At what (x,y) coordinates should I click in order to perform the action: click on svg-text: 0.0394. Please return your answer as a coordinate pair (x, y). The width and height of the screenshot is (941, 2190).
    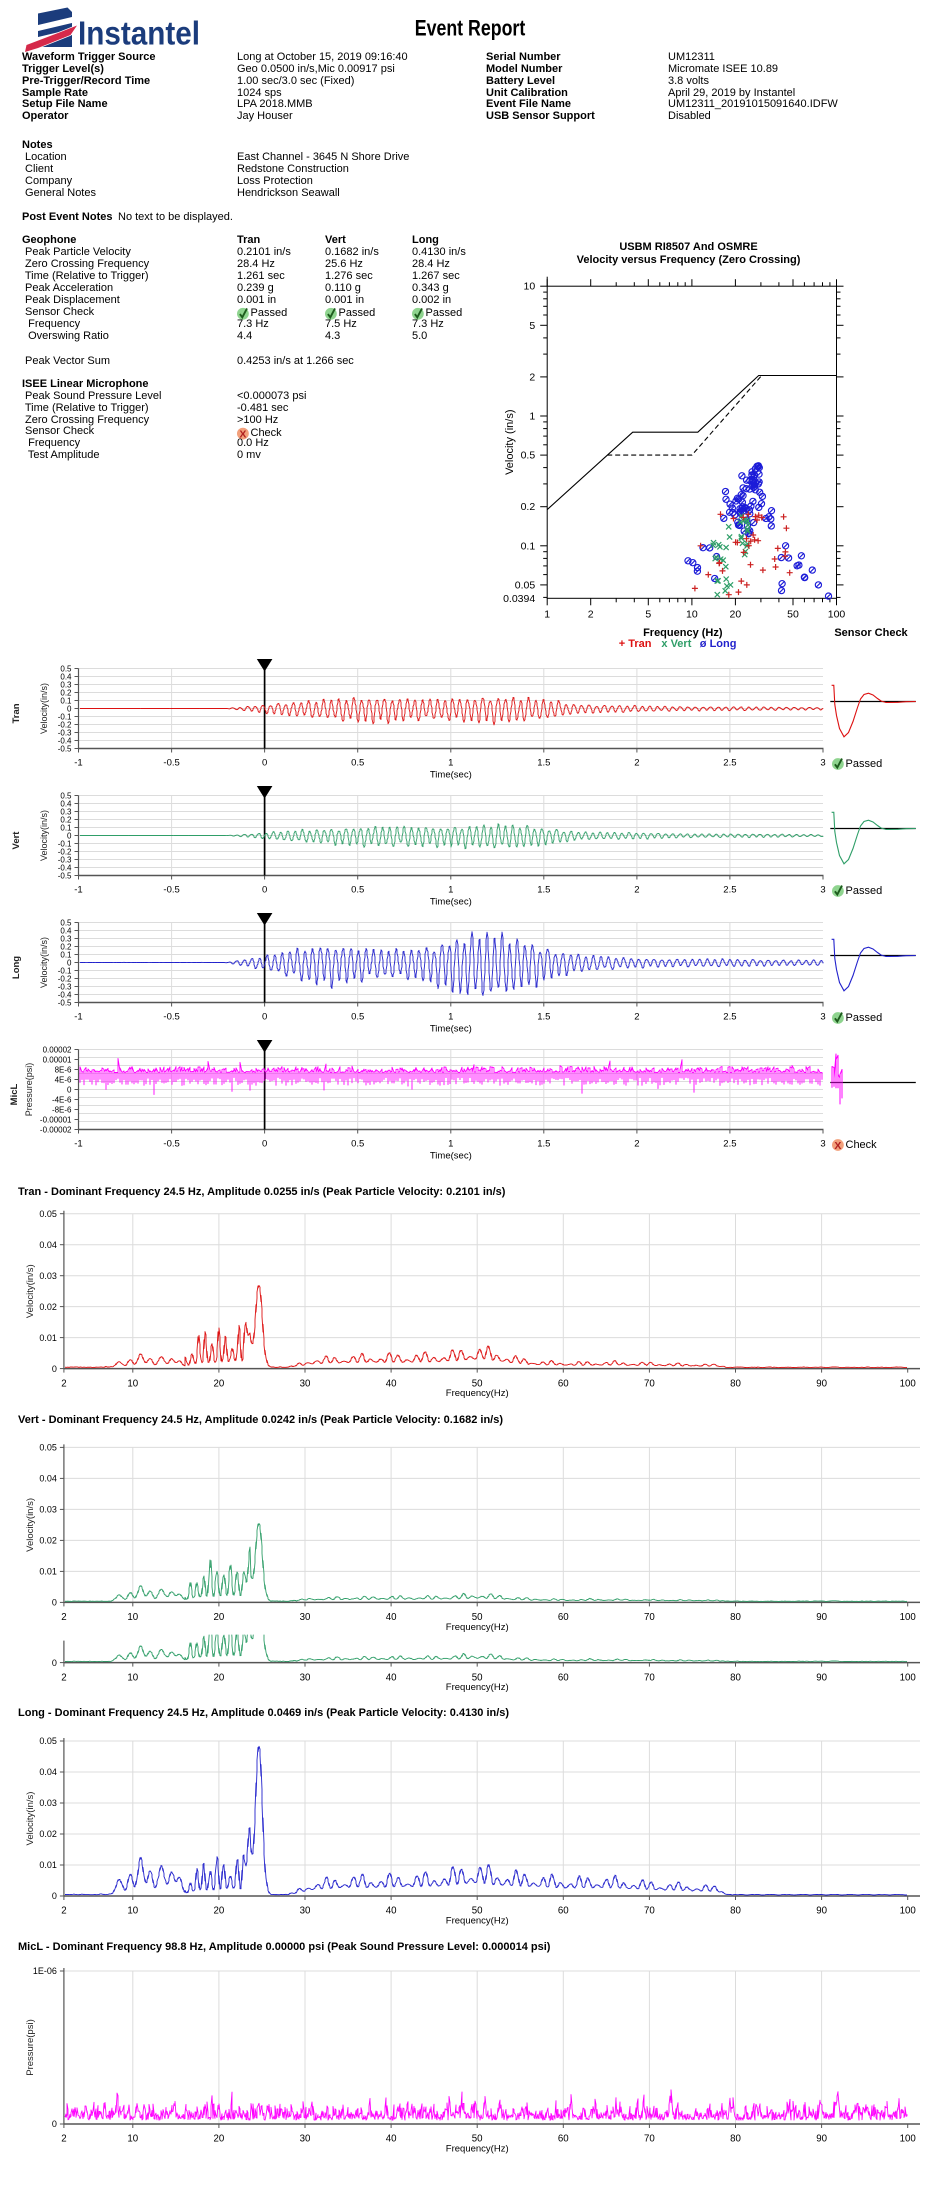
    Looking at the image, I should click on (519, 599).